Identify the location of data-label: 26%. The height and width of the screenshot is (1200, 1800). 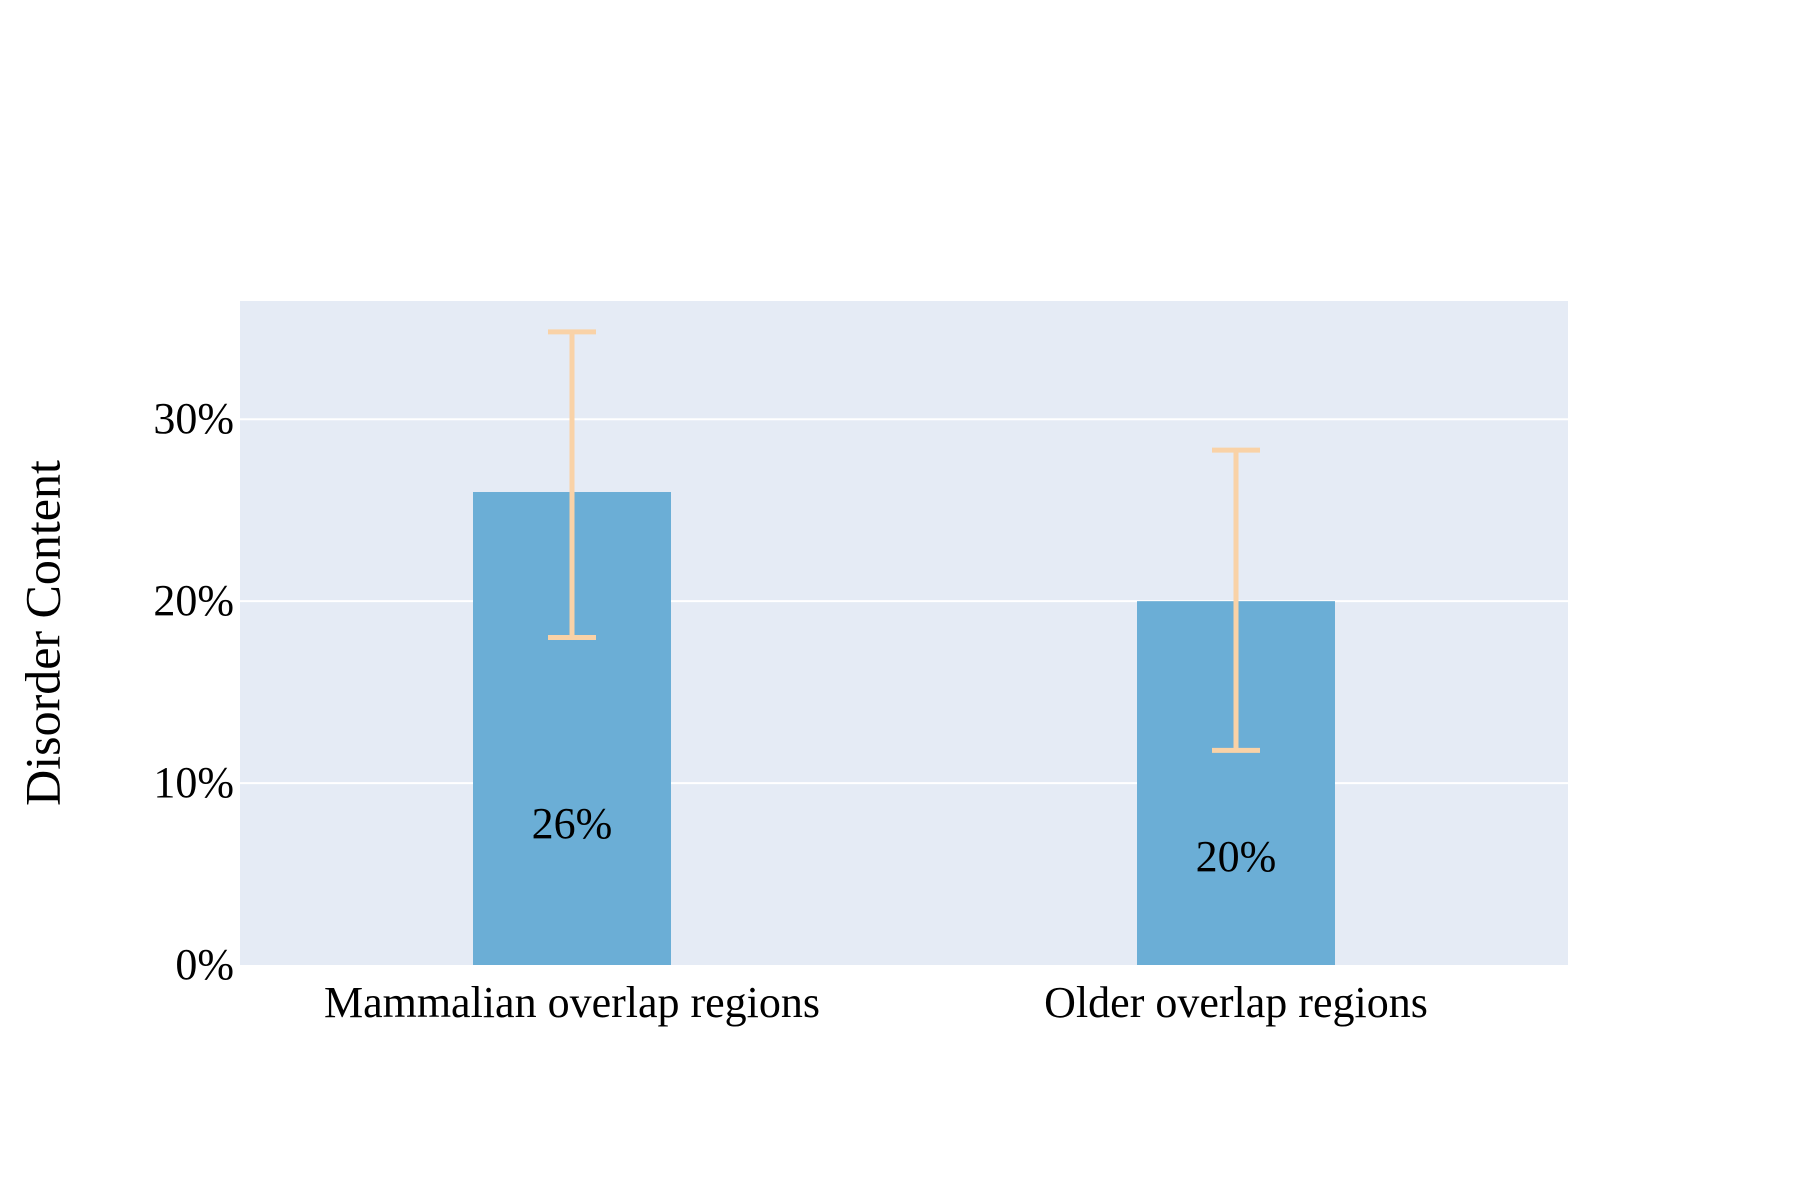
(572, 823).